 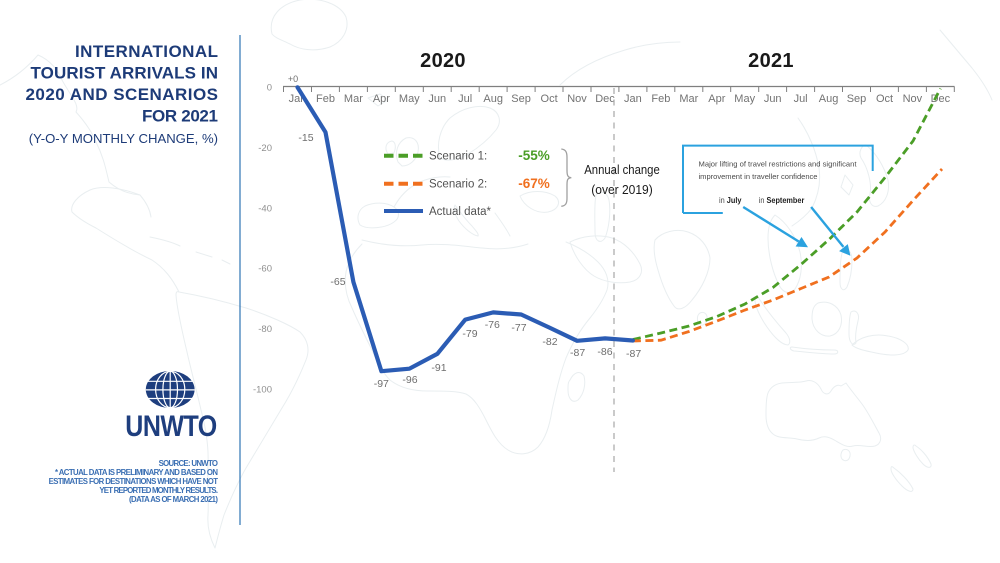 What do you see at coordinates (262, 389) in the screenshot?
I see `svg-text: -100` at bounding box center [262, 389].